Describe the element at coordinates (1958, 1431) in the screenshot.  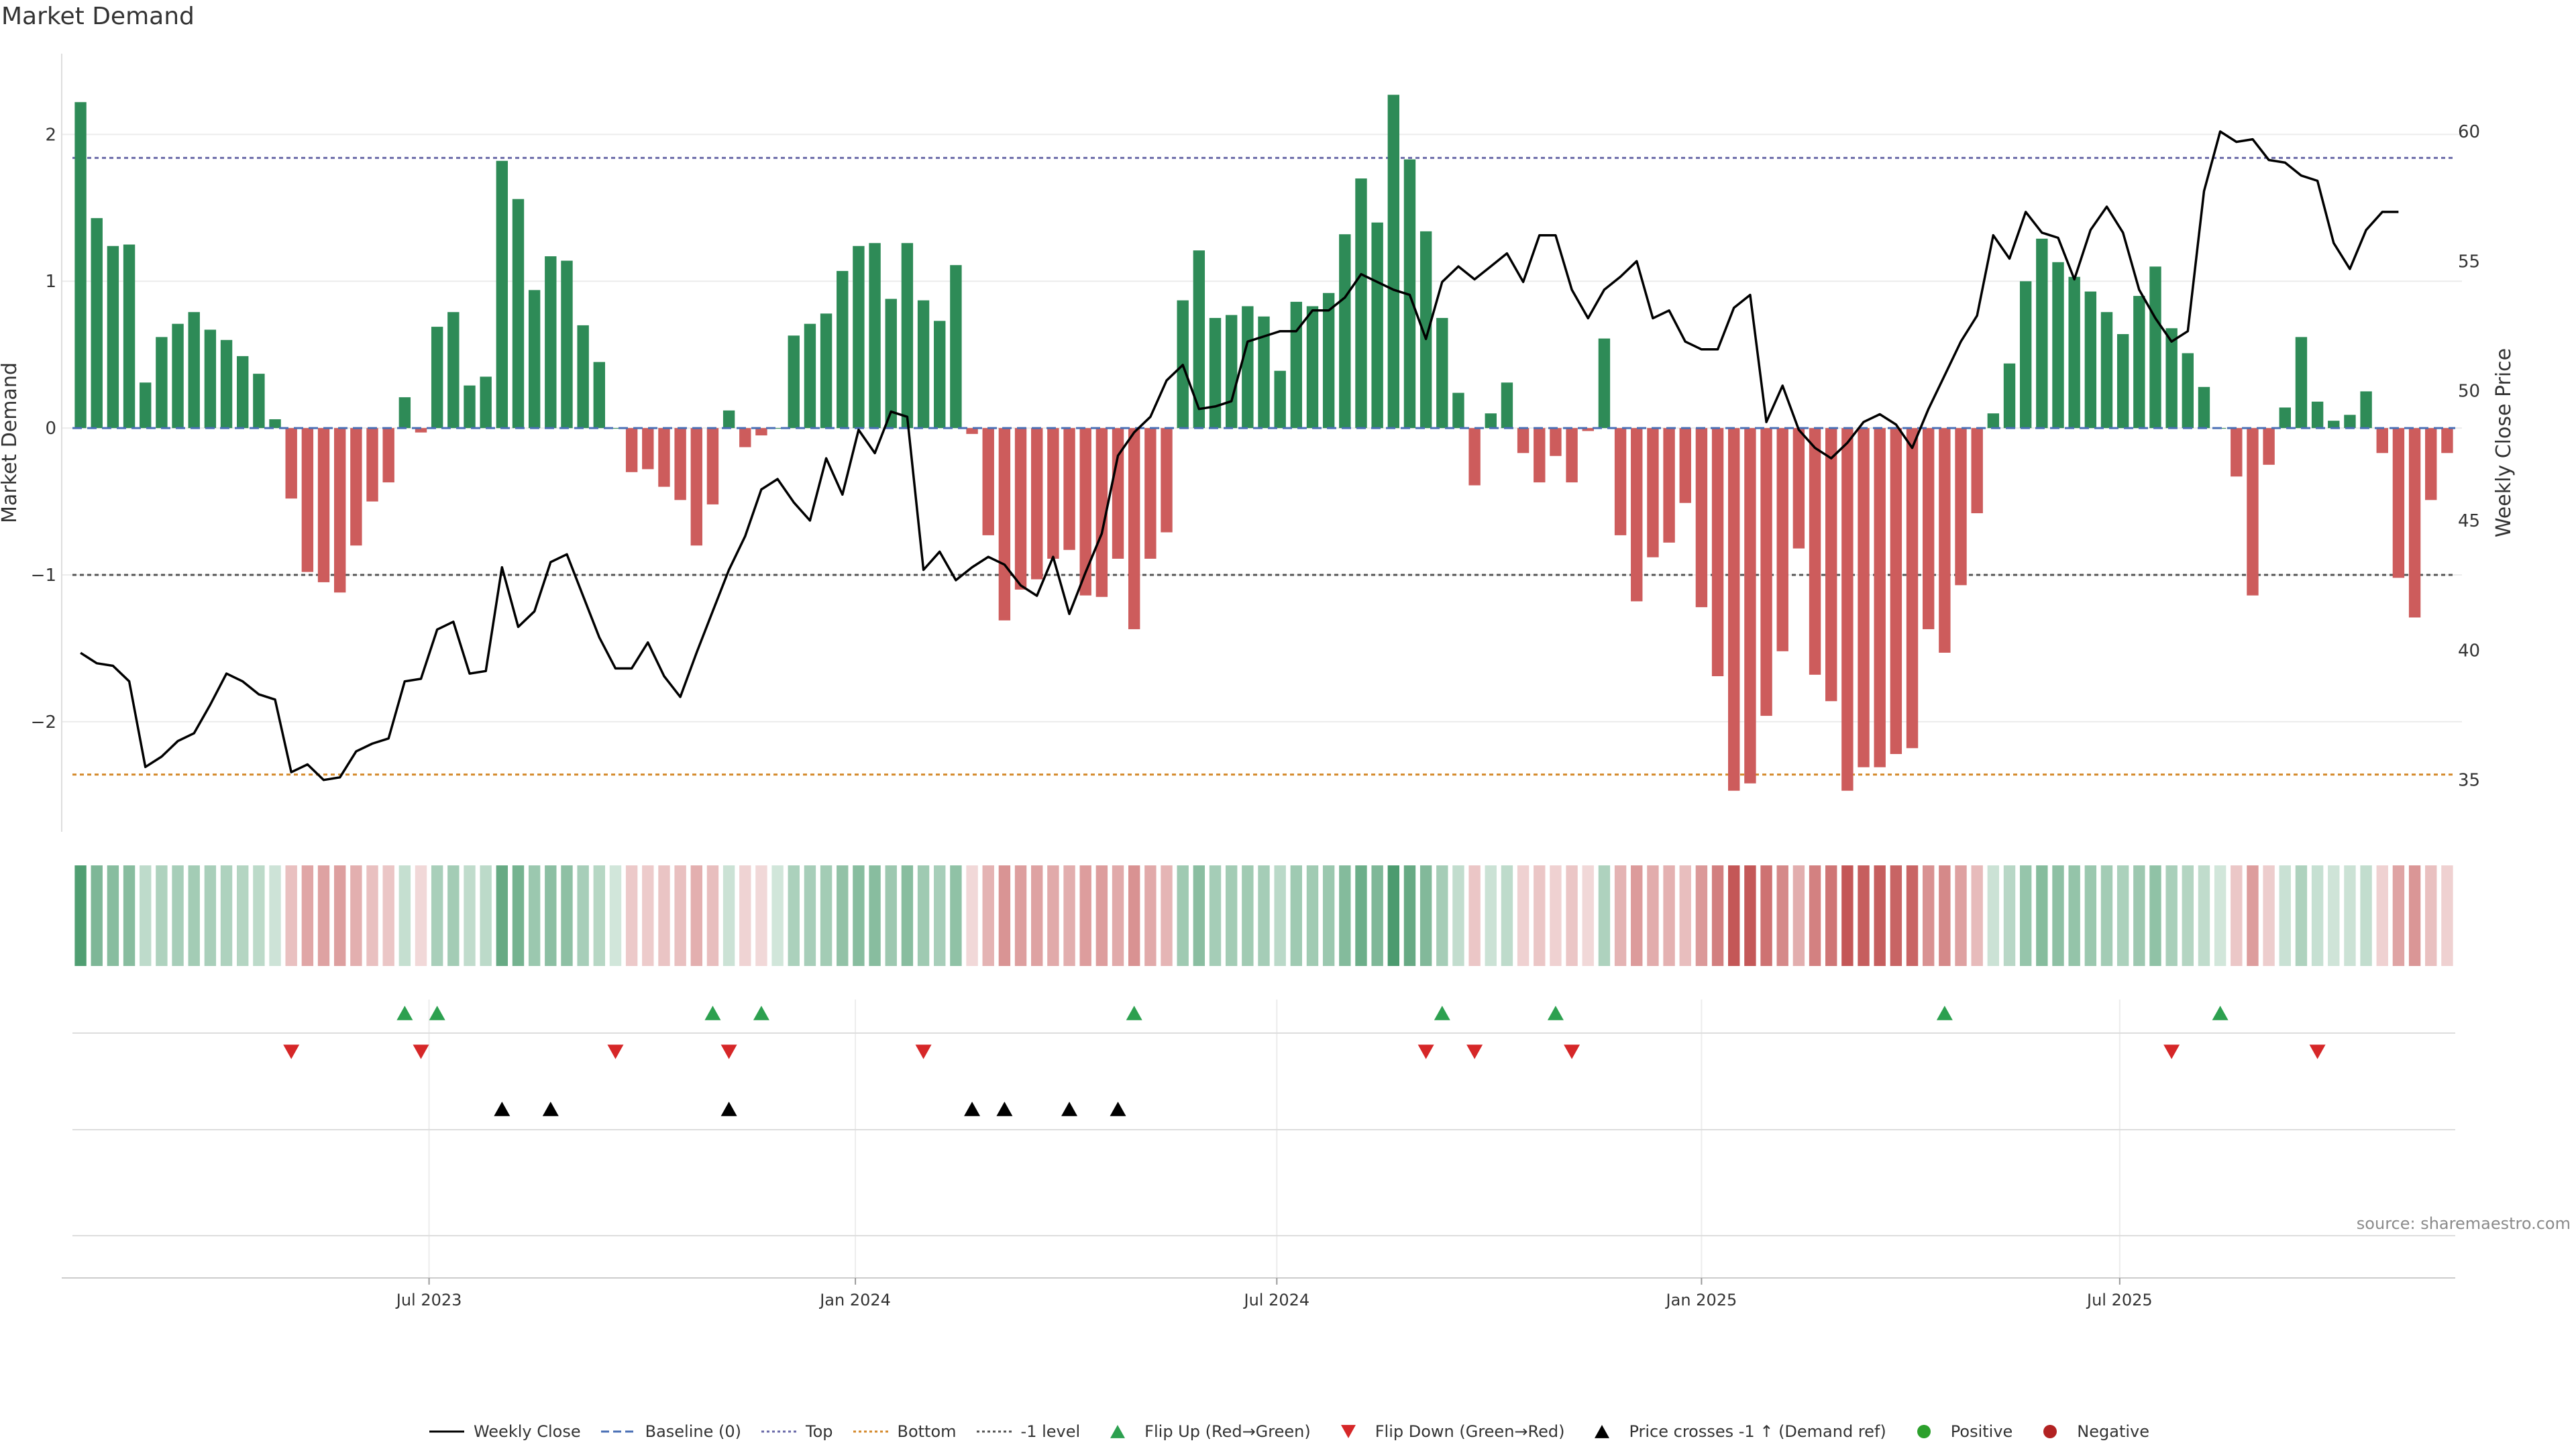
I see `legend-item: Positive` at that location.